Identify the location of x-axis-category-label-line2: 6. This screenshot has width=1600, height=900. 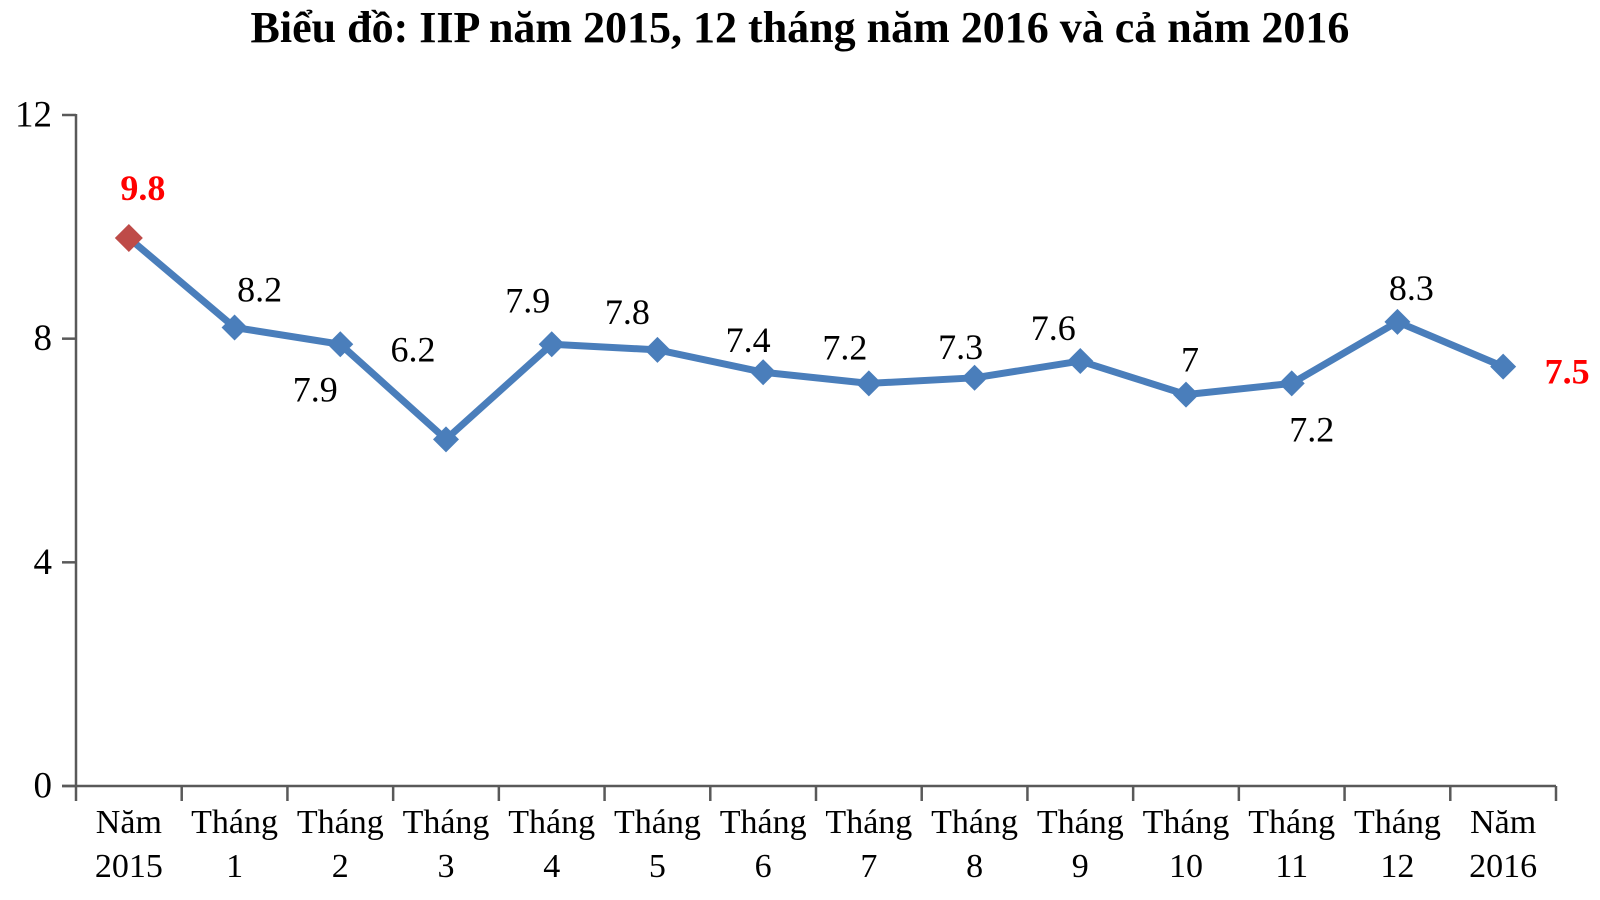
(763, 866).